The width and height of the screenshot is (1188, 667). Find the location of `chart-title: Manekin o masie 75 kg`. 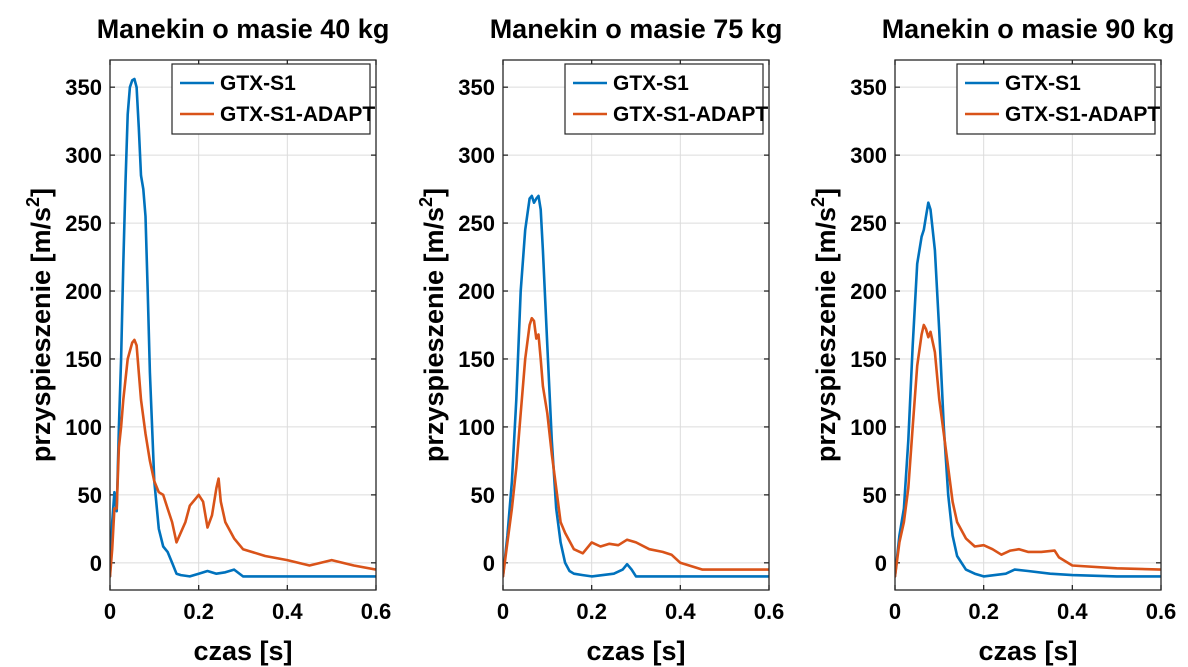

chart-title: Manekin o masie 75 kg is located at coordinates (636, 29).